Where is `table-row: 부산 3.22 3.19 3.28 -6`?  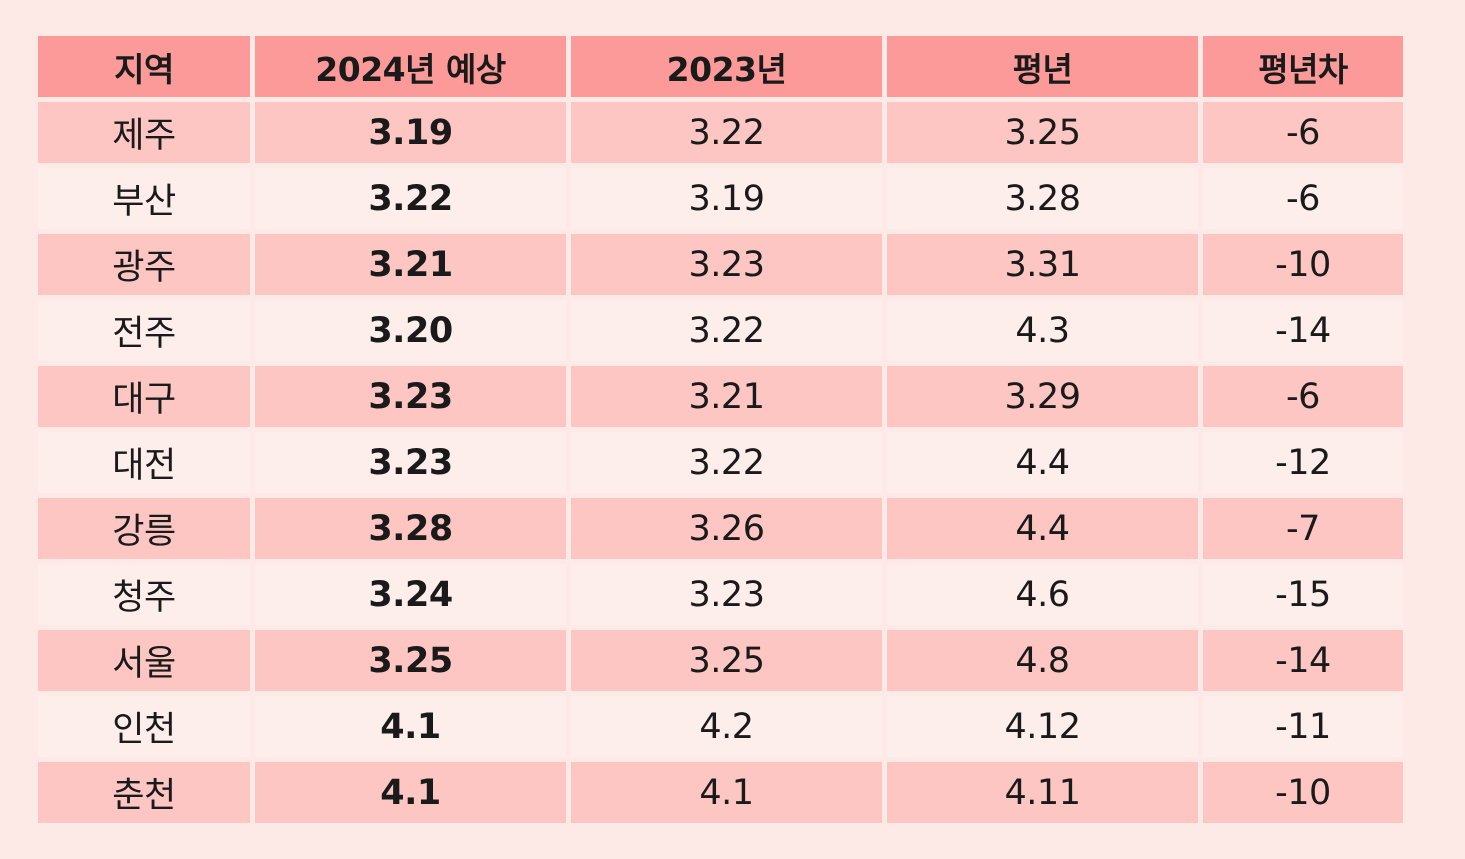 table-row: 부산 3.22 3.19 3.28 -6 is located at coordinates (720, 198).